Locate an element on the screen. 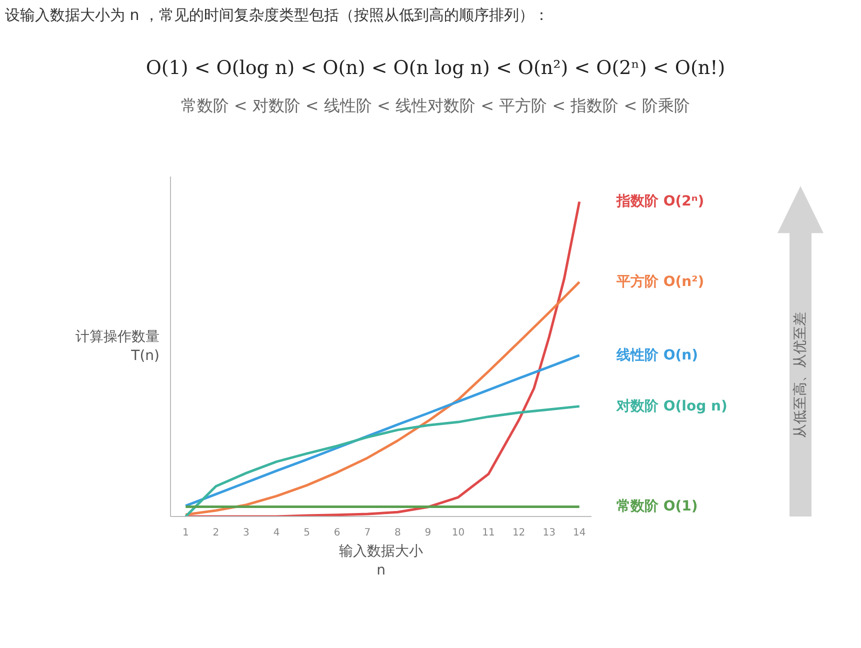 The width and height of the screenshot is (861, 648). chart-title: 设输入数据大小为 n ，常见的时间复杂度类型包括（按照从低到高的顺序排列）： is located at coordinates (277, 15).